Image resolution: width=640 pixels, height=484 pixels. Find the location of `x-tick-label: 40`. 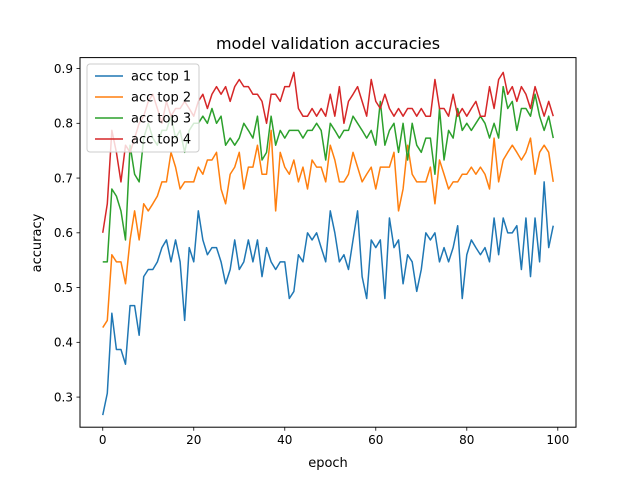

x-tick-label: 40 is located at coordinates (284, 440).